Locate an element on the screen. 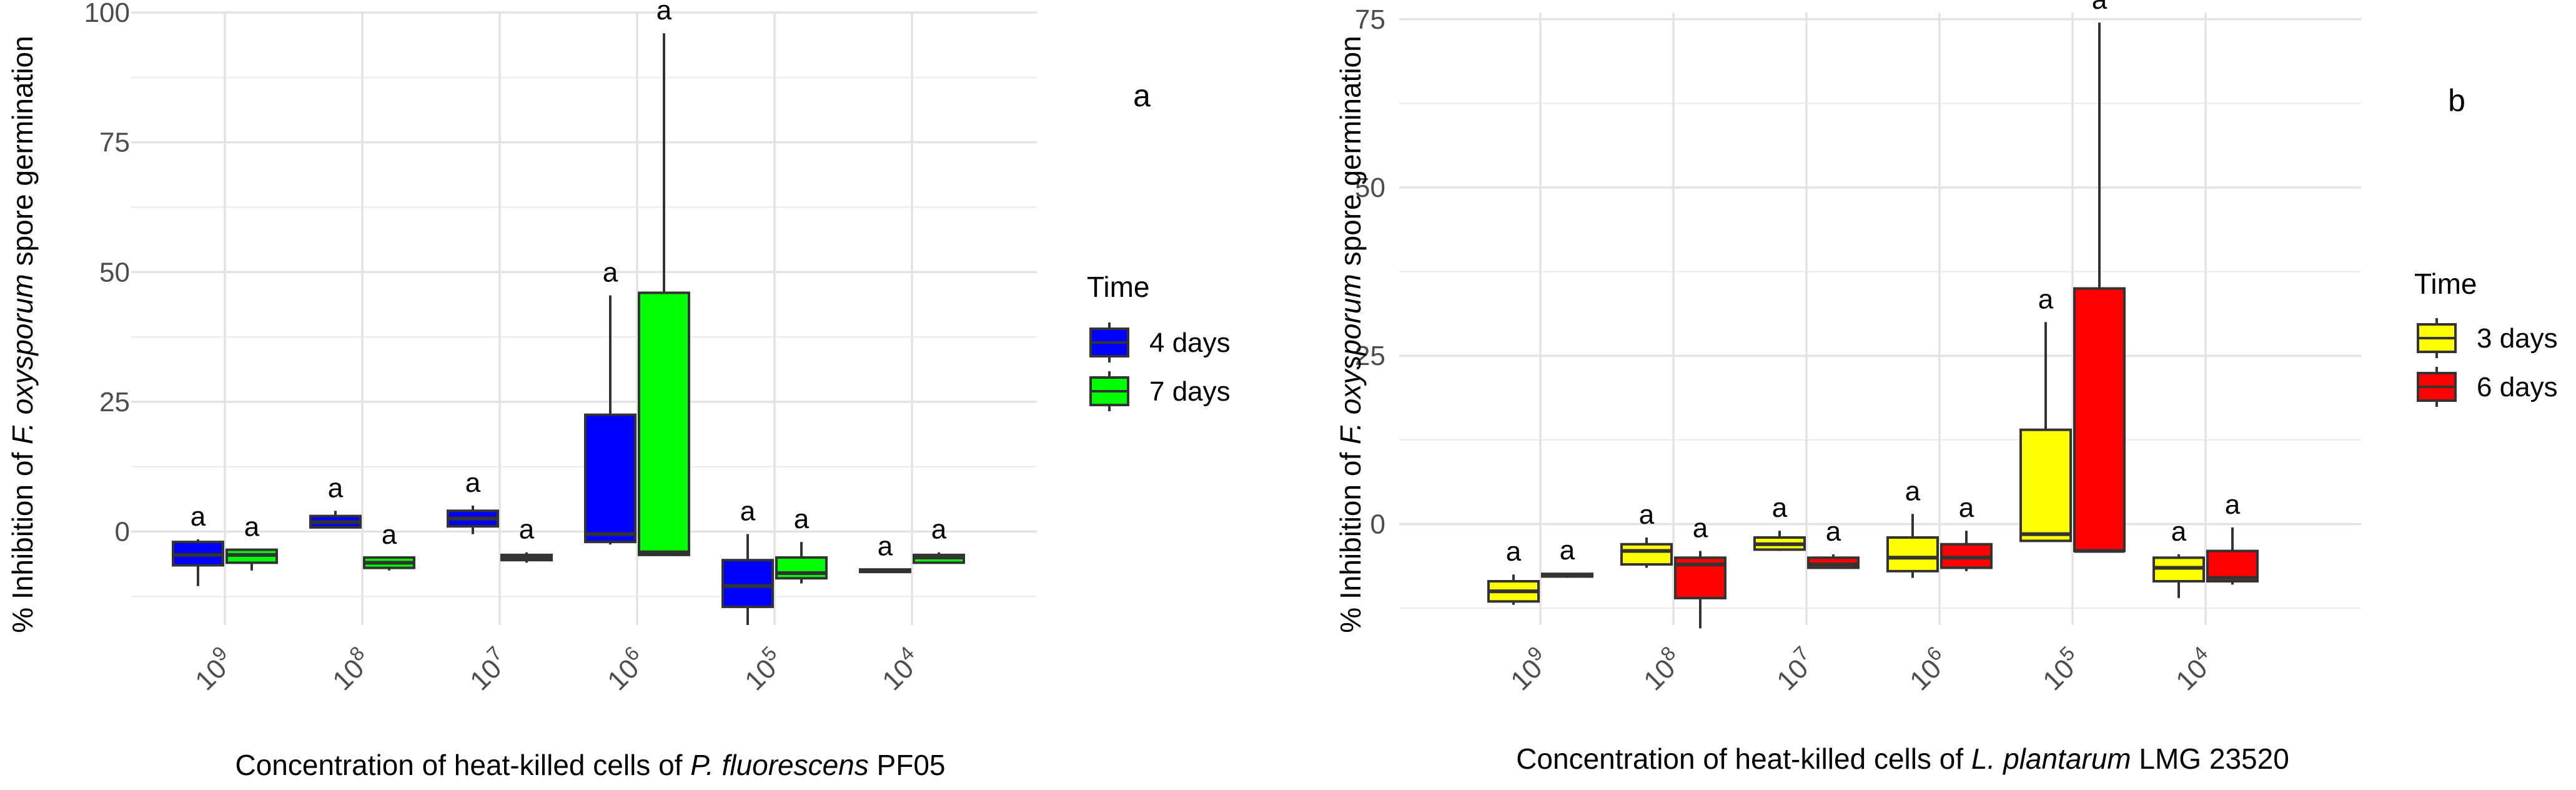 The image size is (2576, 790). legend-label: 6 days is located at coordinates (2517, 387).